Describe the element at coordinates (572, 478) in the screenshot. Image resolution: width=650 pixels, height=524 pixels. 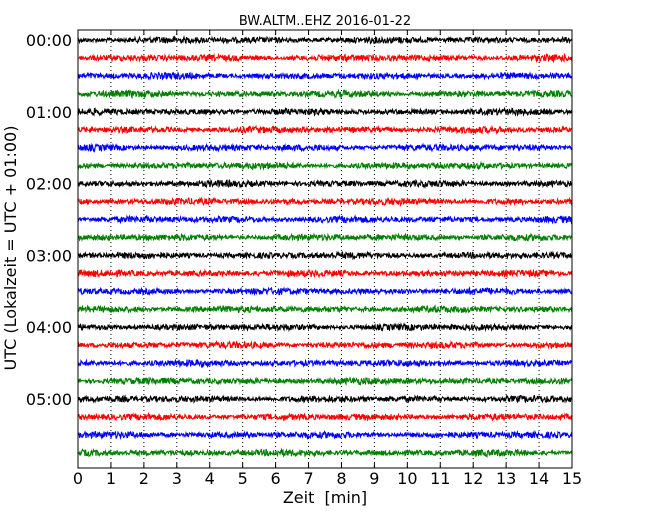
I see `x-tick-label: 15` at that location.